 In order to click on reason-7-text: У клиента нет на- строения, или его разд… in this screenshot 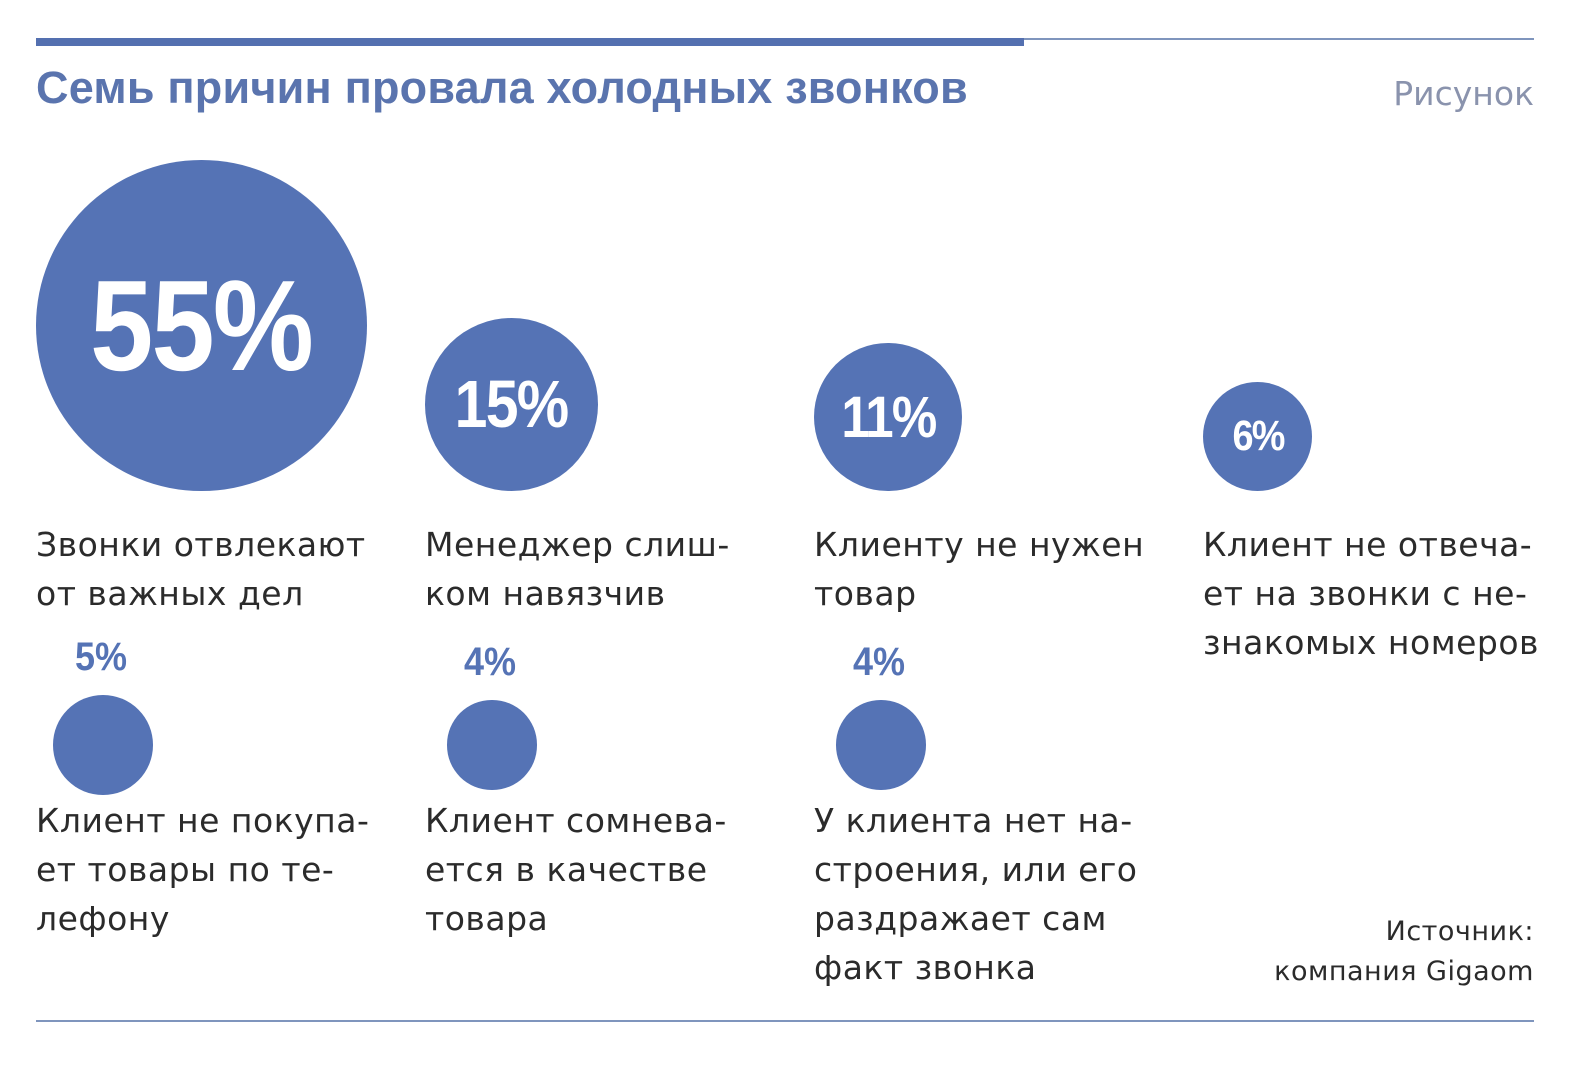, I will do `click(976, 894)`.